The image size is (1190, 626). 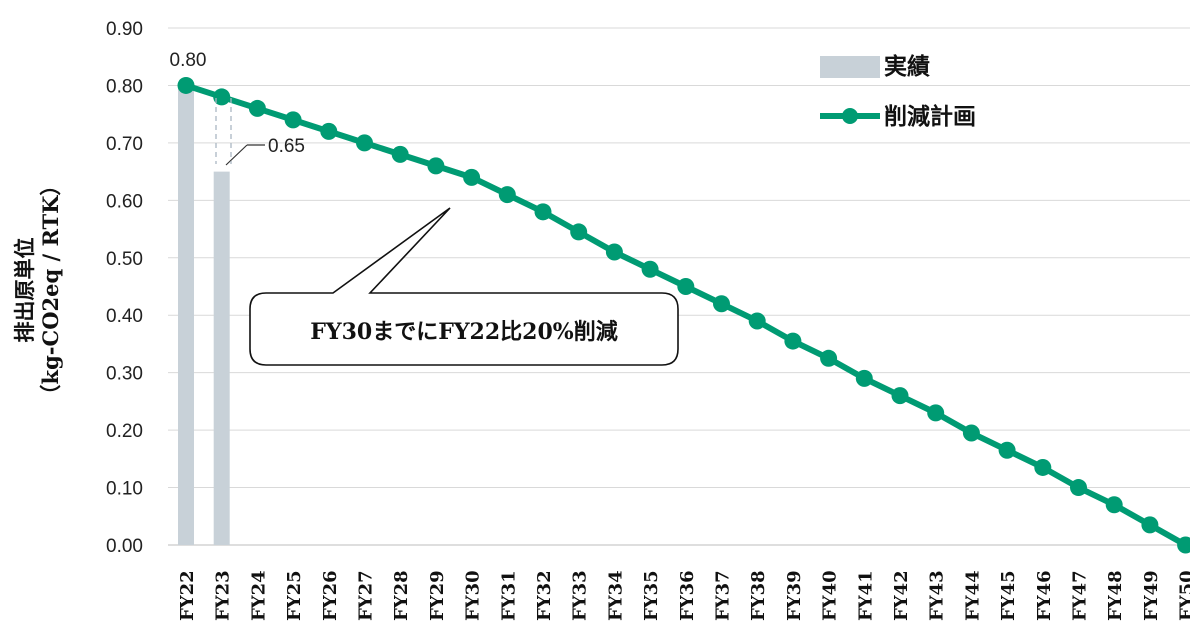 I want to click on legend-label-plan: 削減計画, so click(x=930, y=116).